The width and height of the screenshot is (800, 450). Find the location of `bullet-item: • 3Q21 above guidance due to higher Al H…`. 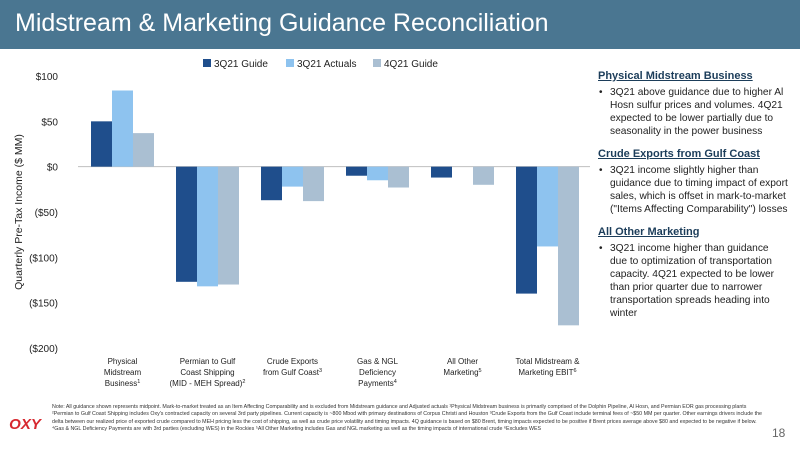

bullet-item: • 3Q21 above guidance due to higher Al H… is located at coordinates (693, 112).